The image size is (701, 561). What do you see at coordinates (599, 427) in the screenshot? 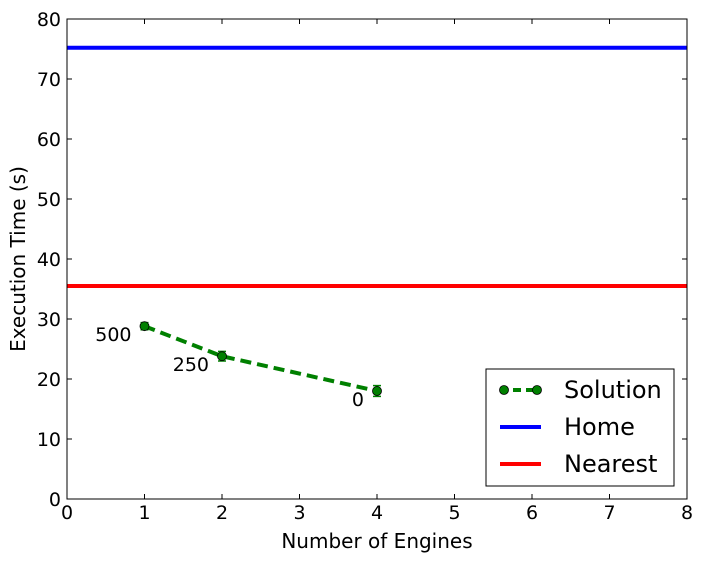
I see `legend-entry-label: Home` at bounding box center [599, 427].